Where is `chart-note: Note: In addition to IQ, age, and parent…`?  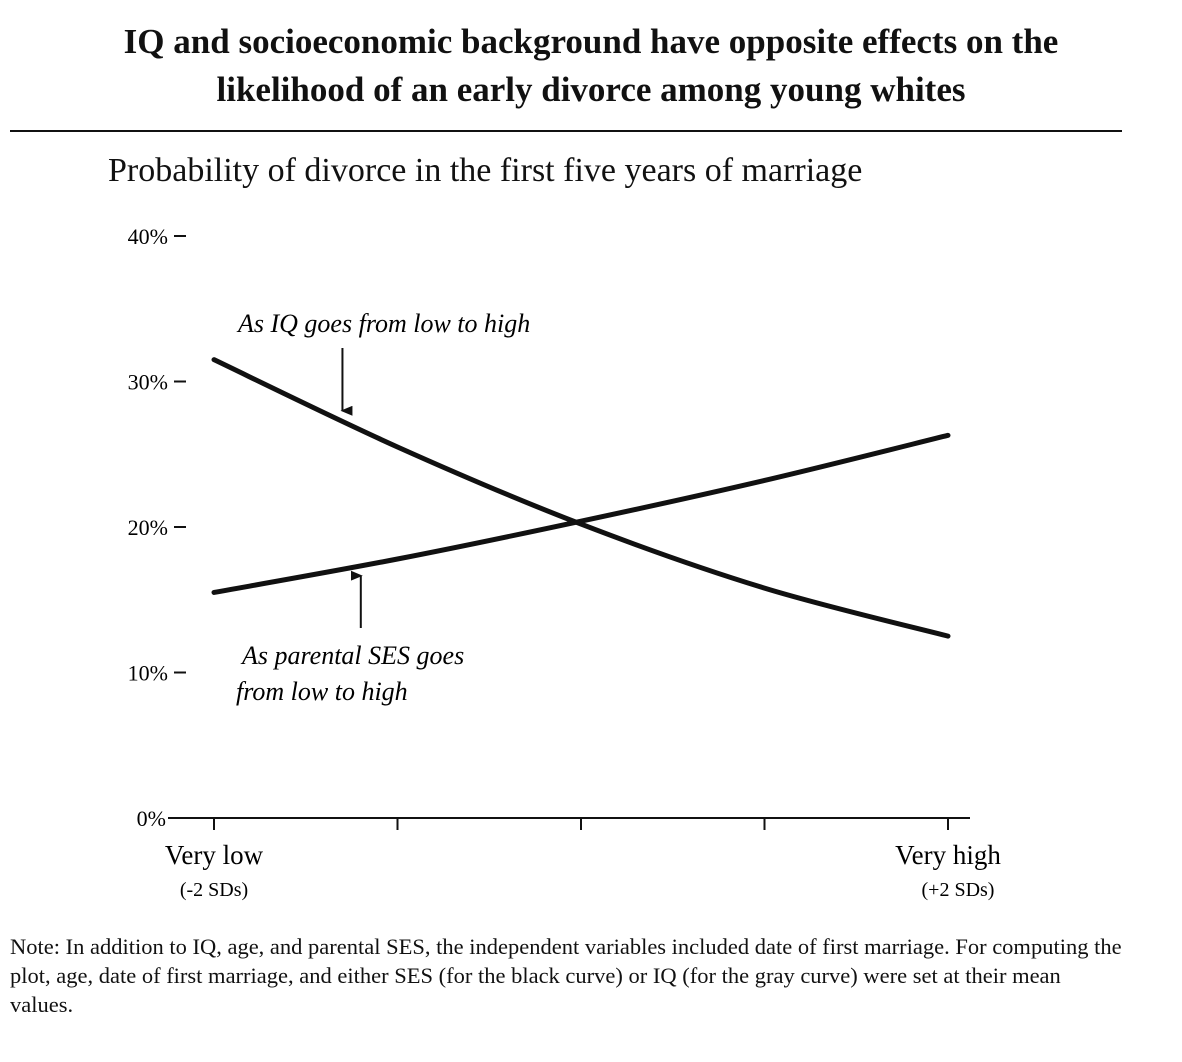 chart-note: Note: In addition to IQ, age, and parent… is located at coordinates (566, 975).